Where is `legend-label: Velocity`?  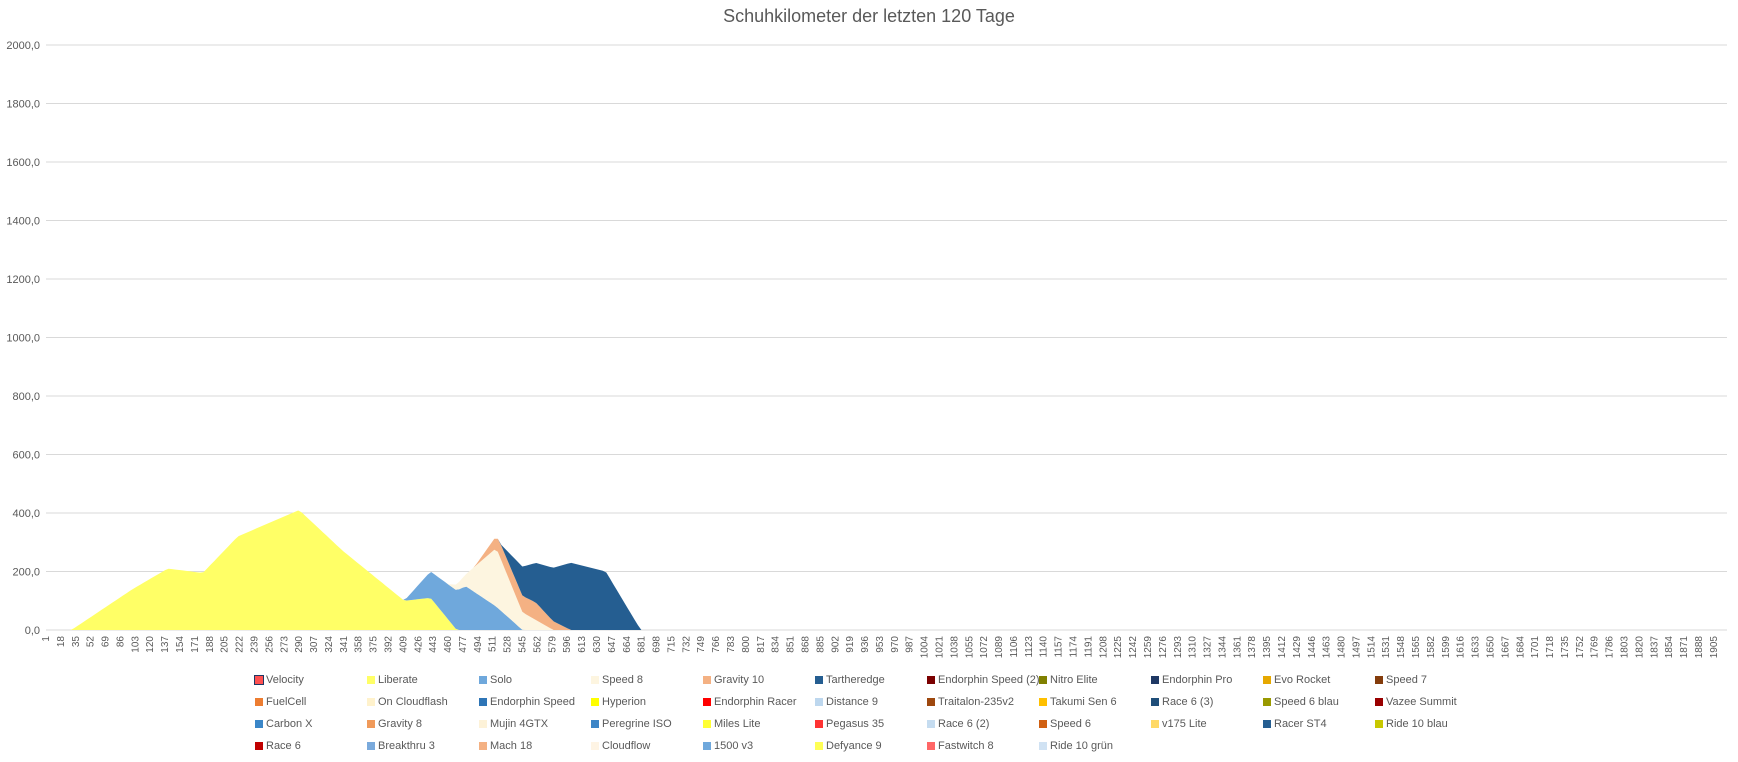
legend-label: Velocity is located at coordinates (285, 680).